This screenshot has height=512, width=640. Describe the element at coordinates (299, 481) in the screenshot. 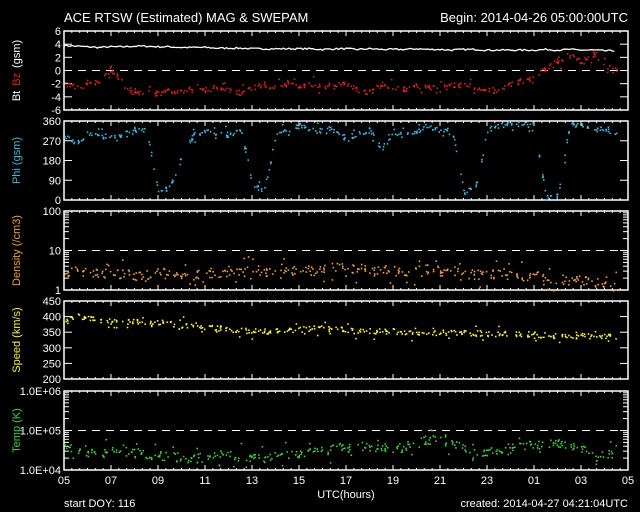

I see `x-tick-label: 15` at that location.